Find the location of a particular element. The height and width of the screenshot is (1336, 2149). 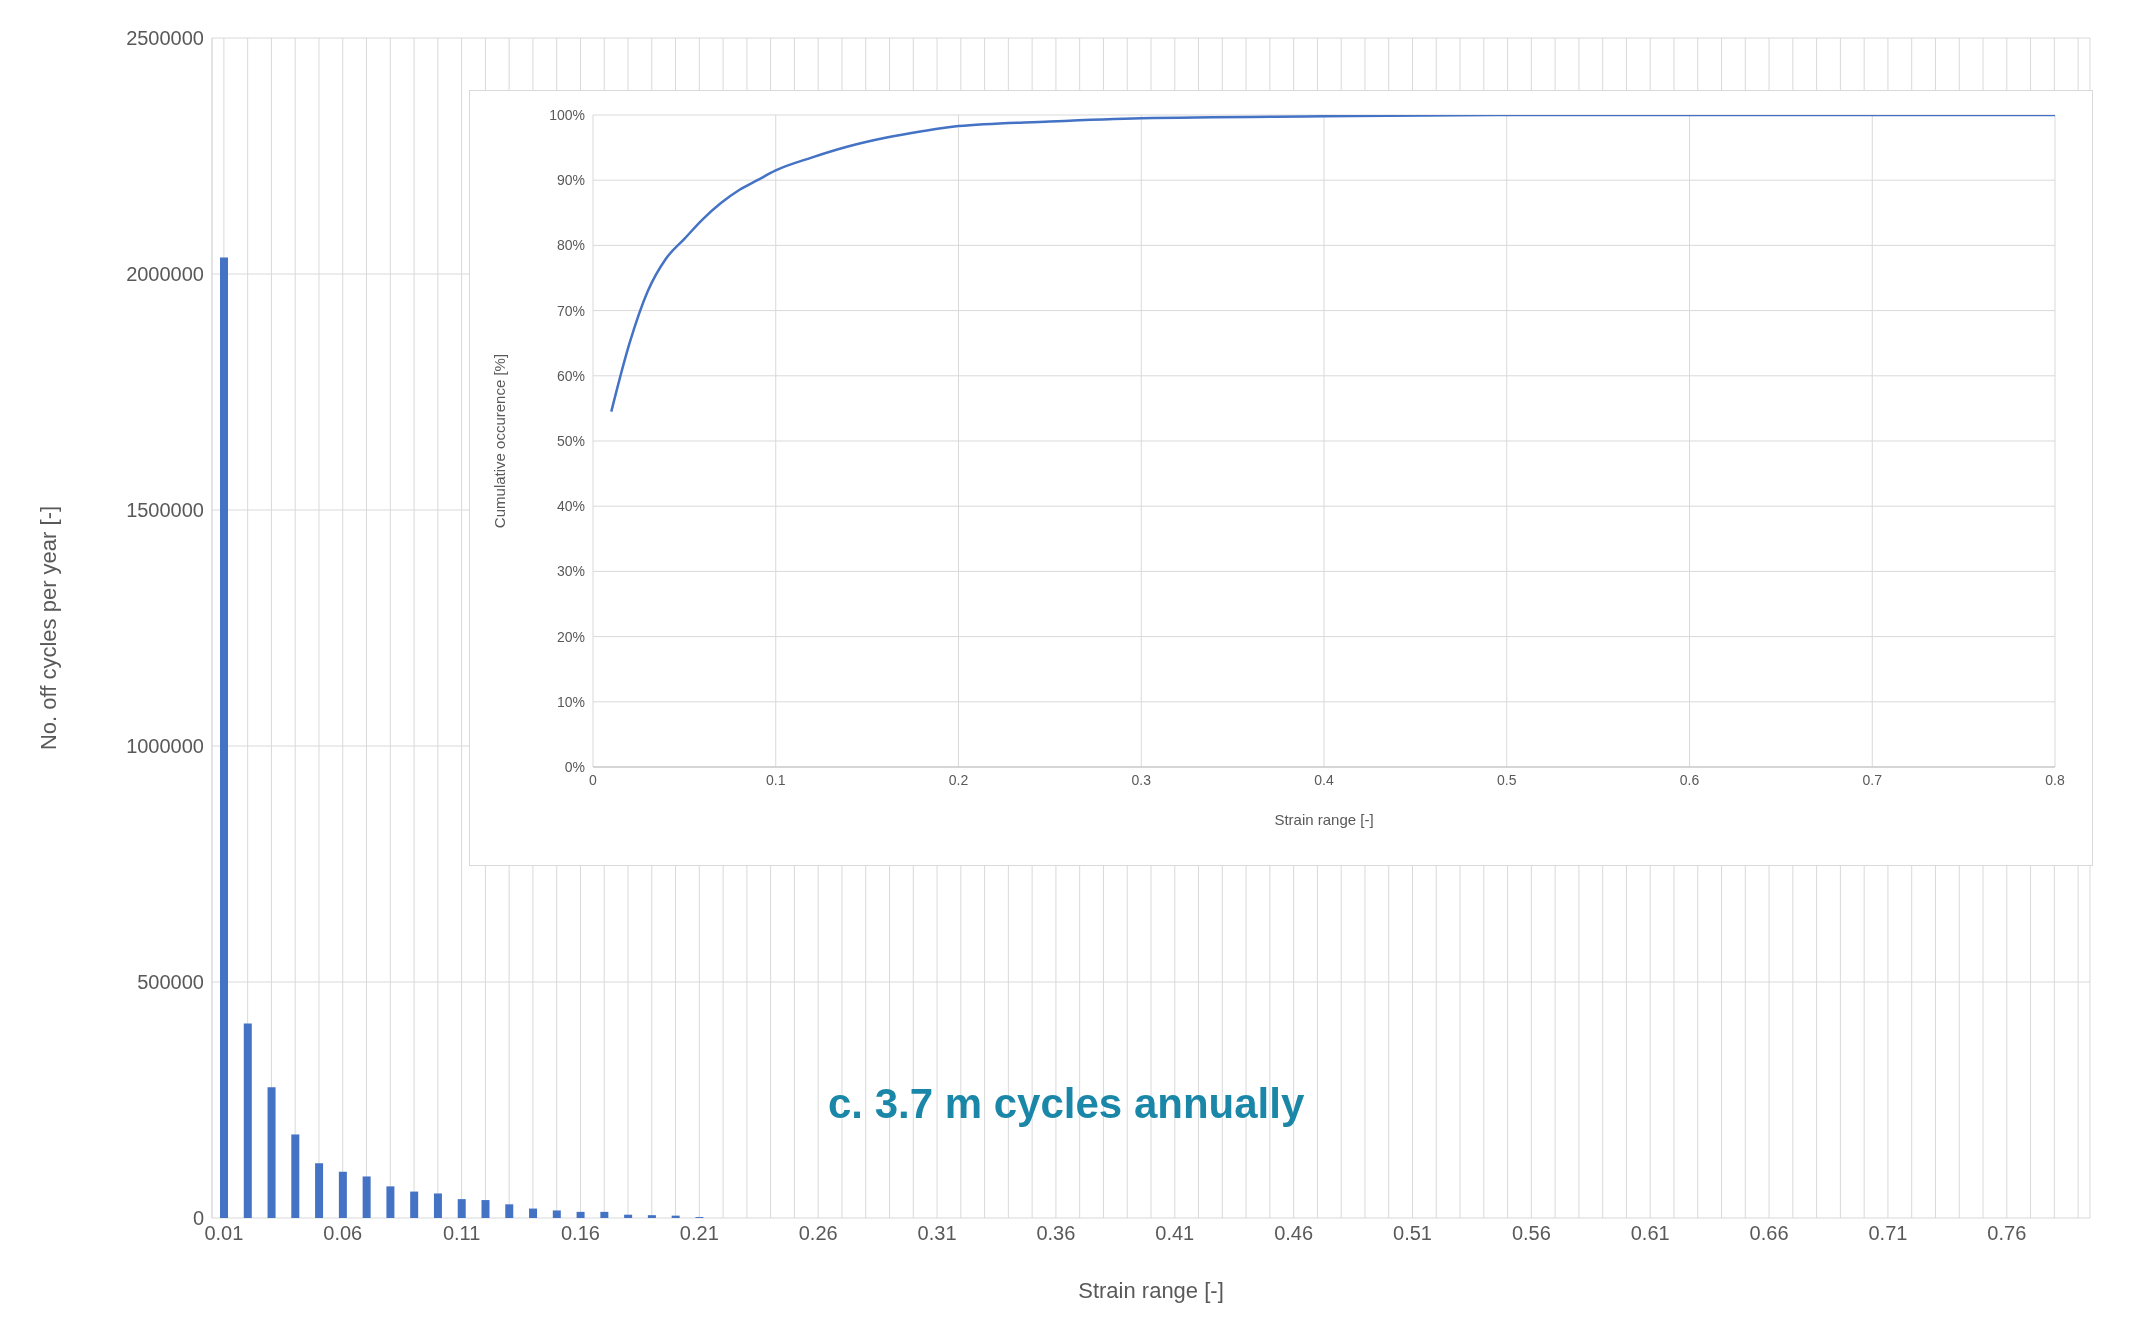

y-tick-label: 0% is located at coordinates (574, 766).